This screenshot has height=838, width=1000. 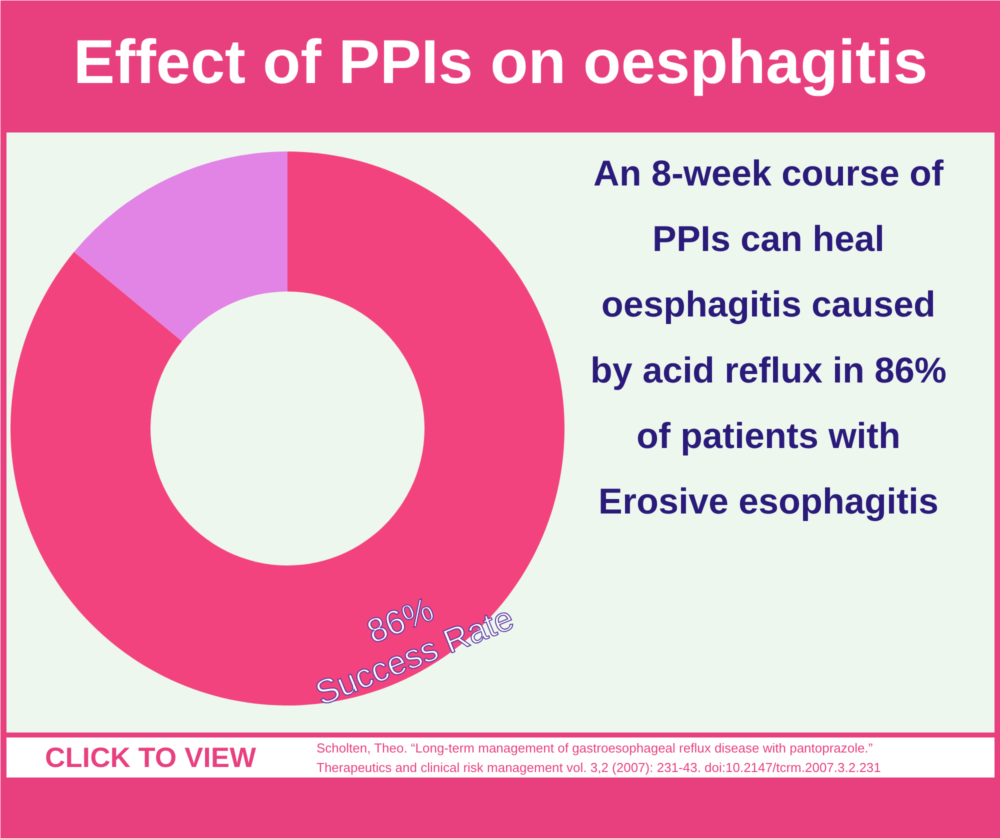 I want to click on text: Scholten, Theo. “Long-term management of gastroesophageal reflux disease with pantoprazole.” Therapeutics and clinical risk management vol. 3,2 (2007): 231-43. doi:10.2147/tcrm.2007.3.2.231, so click(x=598, y=757).